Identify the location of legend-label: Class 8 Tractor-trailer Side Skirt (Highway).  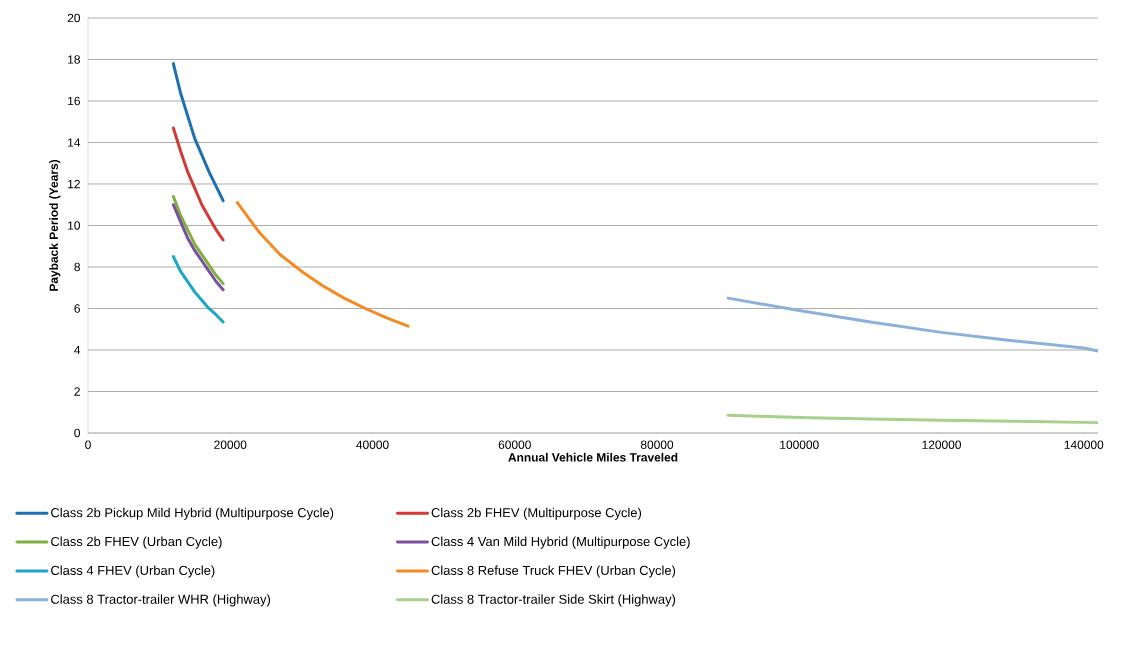
(553, 600).